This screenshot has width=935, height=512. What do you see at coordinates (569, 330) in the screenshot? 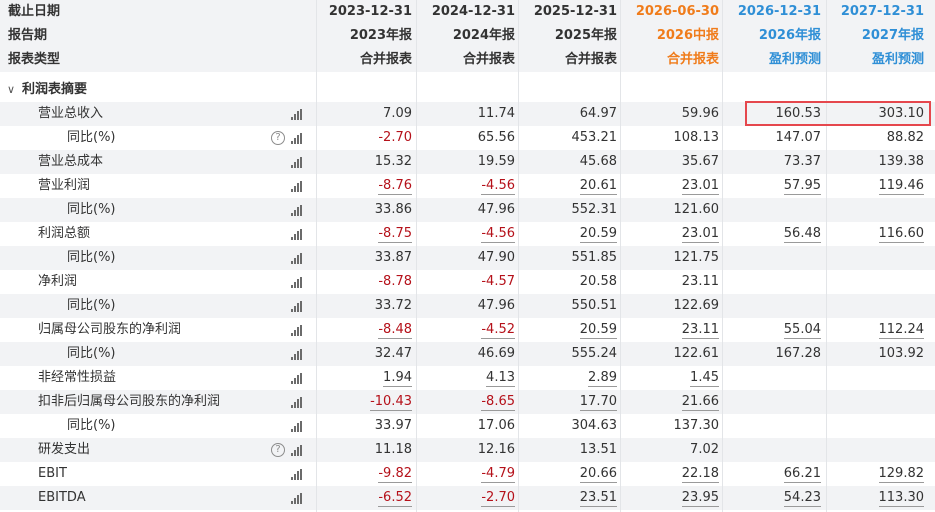
I see `value-cell: 20.59` at bounding box center [569, 330].